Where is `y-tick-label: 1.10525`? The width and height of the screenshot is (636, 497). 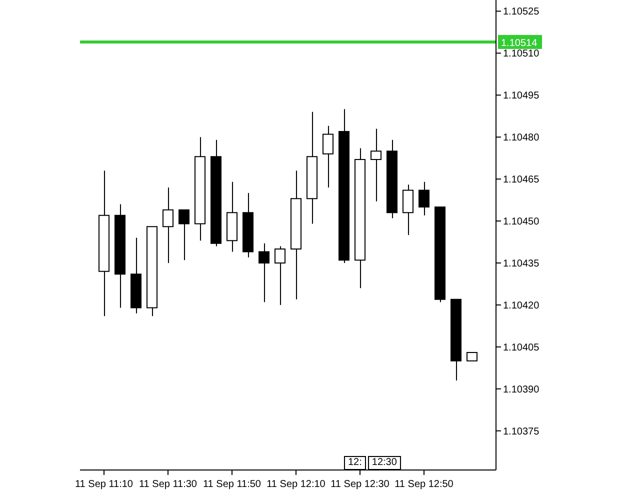 y-tick-label: 1.10525 is located at coordinates (521, 12).